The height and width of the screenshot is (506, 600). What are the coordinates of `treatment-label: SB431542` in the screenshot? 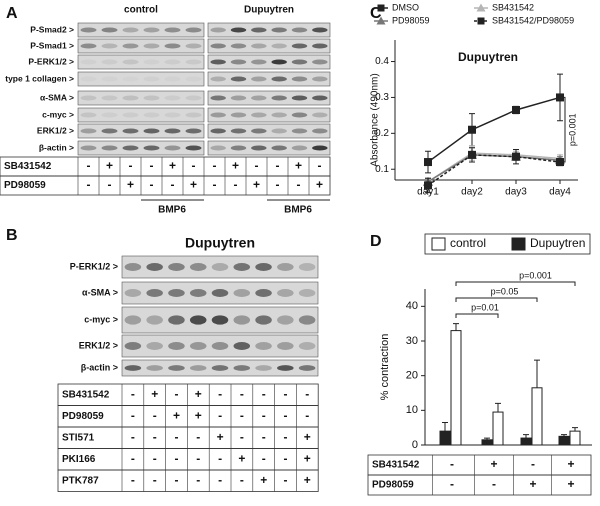 It's located at (28, 166).